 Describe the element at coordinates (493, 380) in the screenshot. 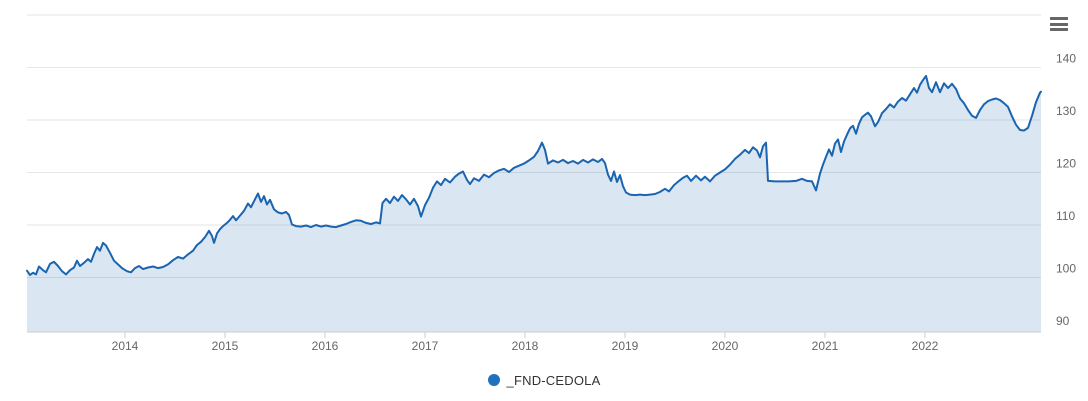

I see `legend-marker-icon` at that location.